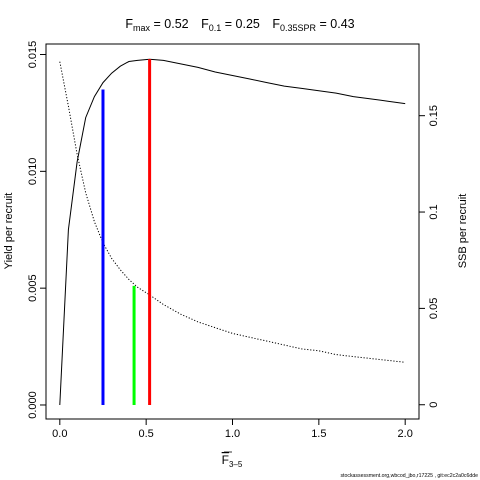 The width and height of the screenshot is (480, 480). Describe the element at coordinates (318, 434) in the screenshot. I see `x-tick-label-3: 1.5` at that location.